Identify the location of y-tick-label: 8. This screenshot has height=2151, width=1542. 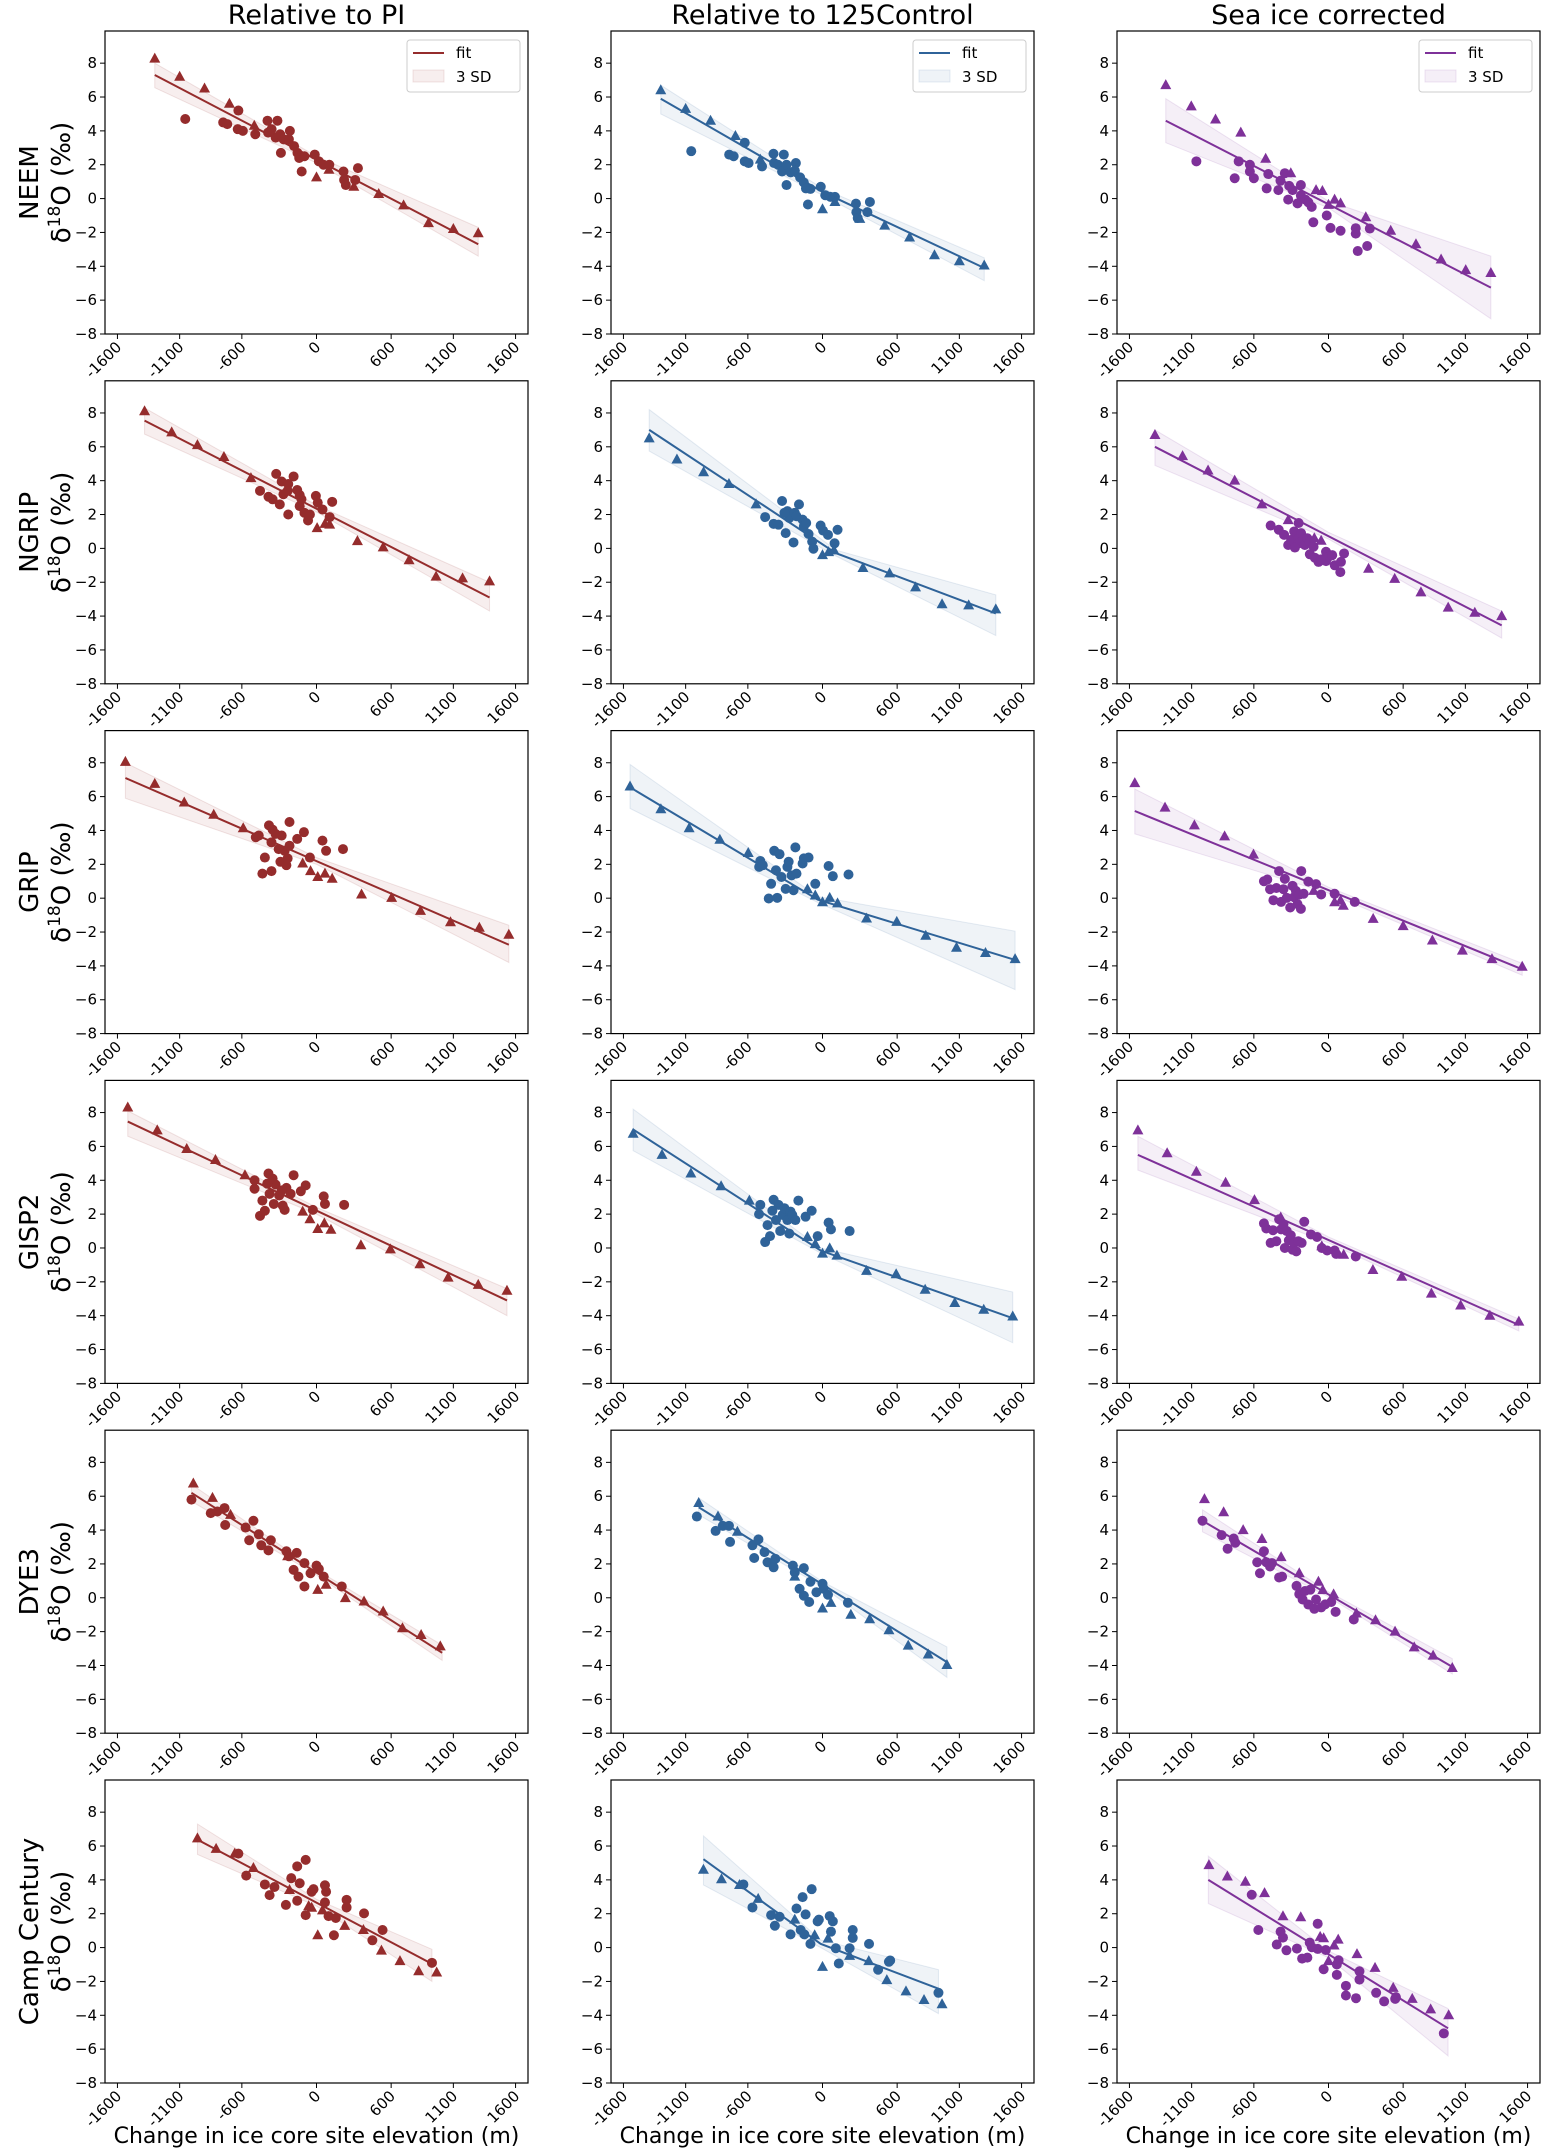
(92, 413).